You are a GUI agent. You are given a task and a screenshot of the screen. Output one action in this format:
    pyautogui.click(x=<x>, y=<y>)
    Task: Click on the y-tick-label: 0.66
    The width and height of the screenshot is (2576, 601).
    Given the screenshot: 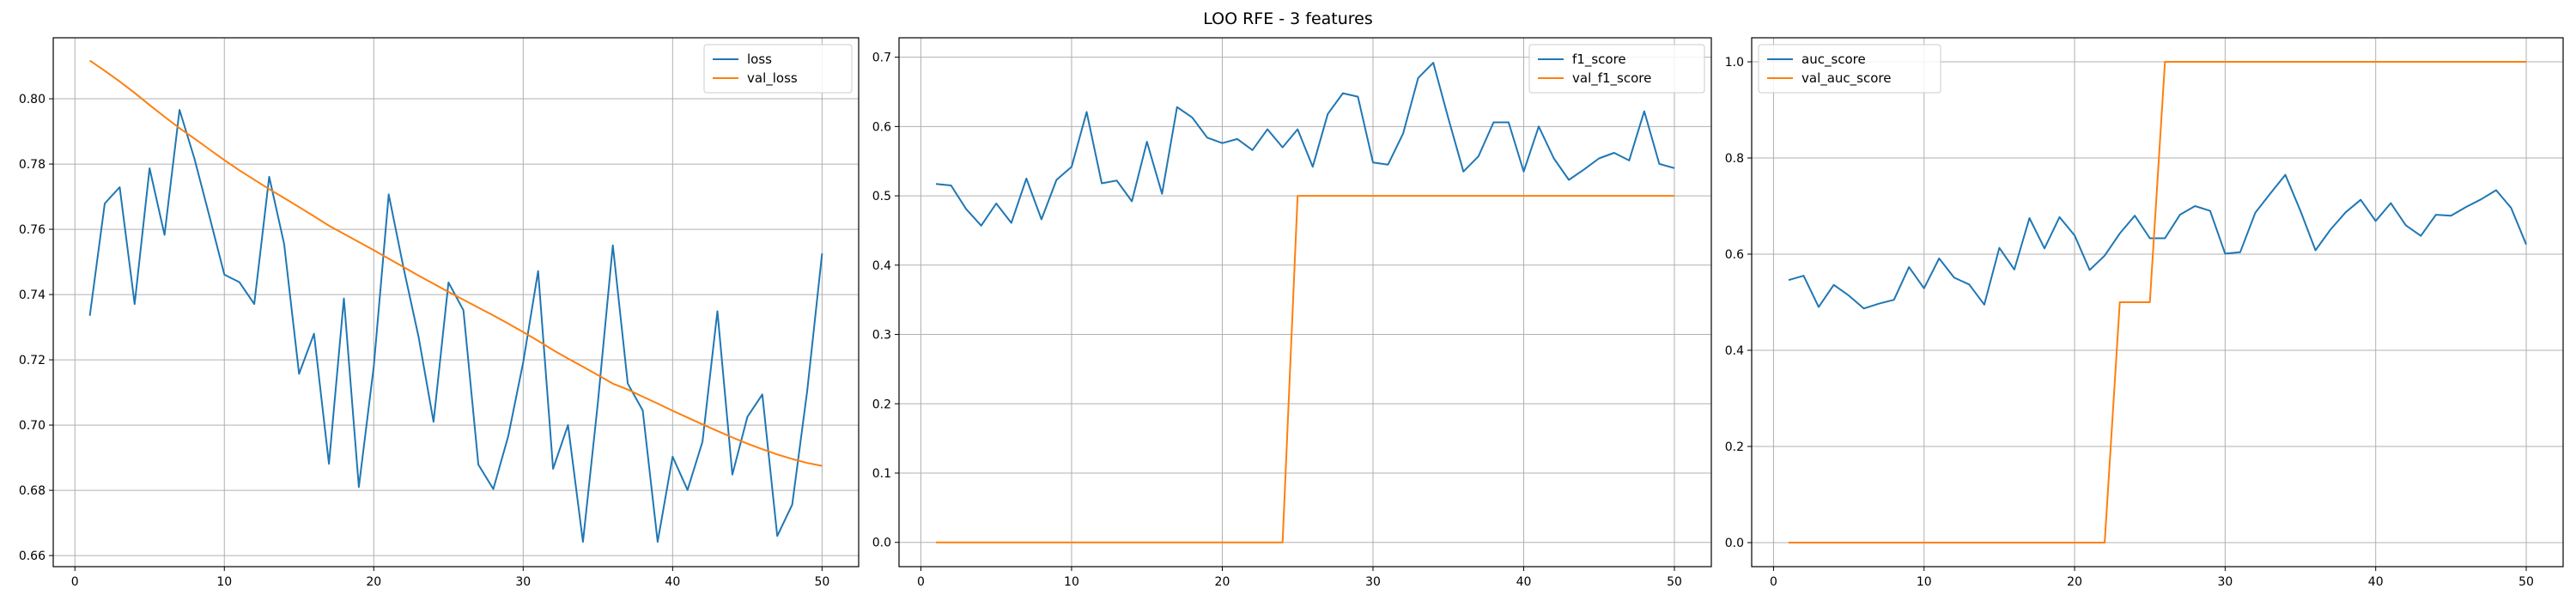 What is the action you would take?
    pyautogui.click(x=32, y=556)
    